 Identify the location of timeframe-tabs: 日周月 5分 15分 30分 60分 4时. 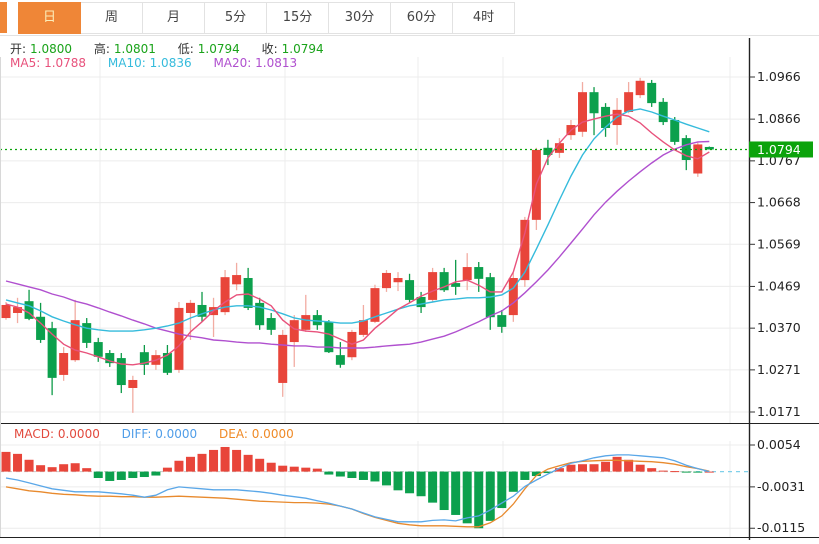
(266, 18).